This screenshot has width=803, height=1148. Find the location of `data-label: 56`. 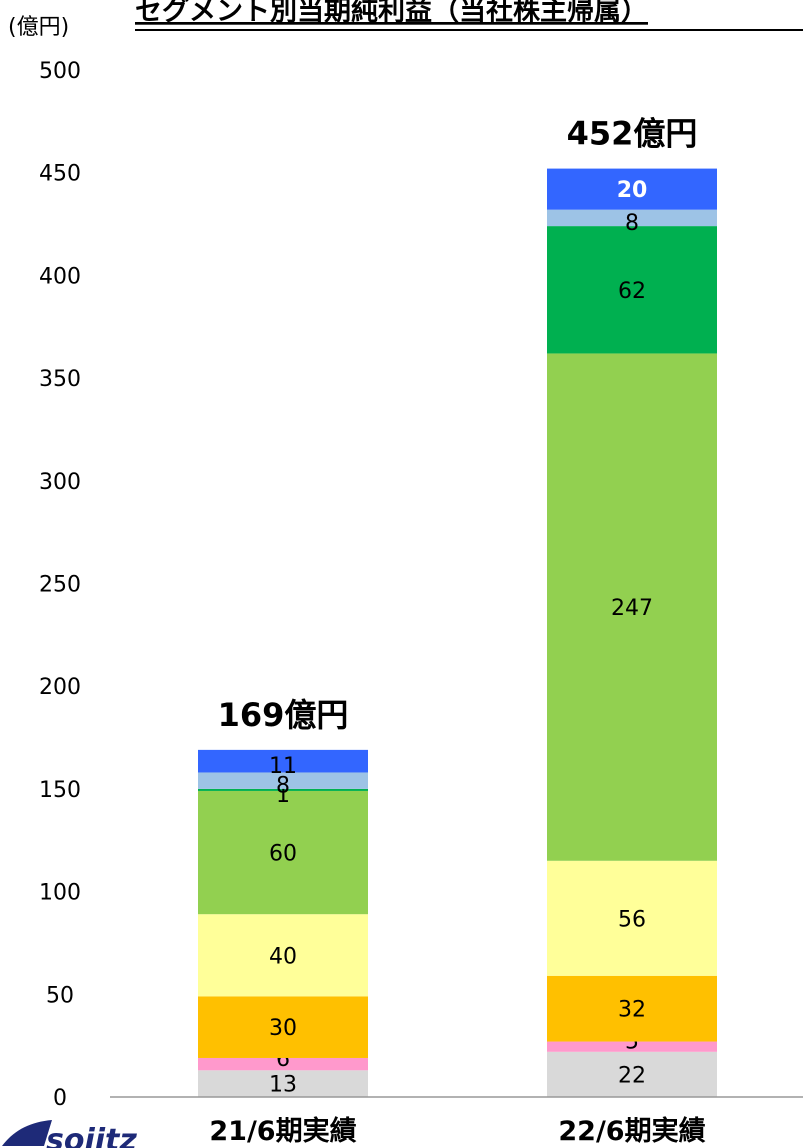

data-label: 56 is located at coordinates (632, 919).